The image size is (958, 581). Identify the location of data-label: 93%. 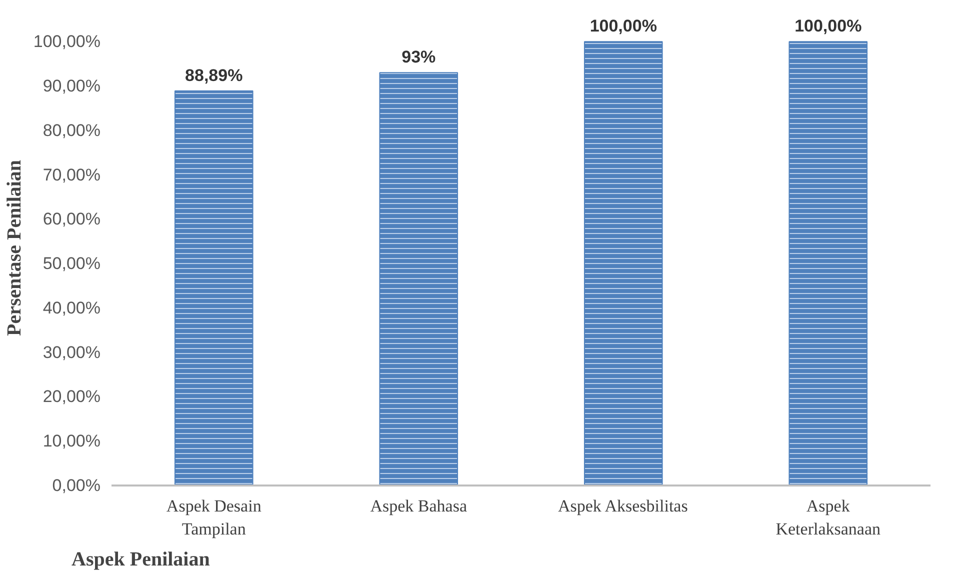
(419, 57).